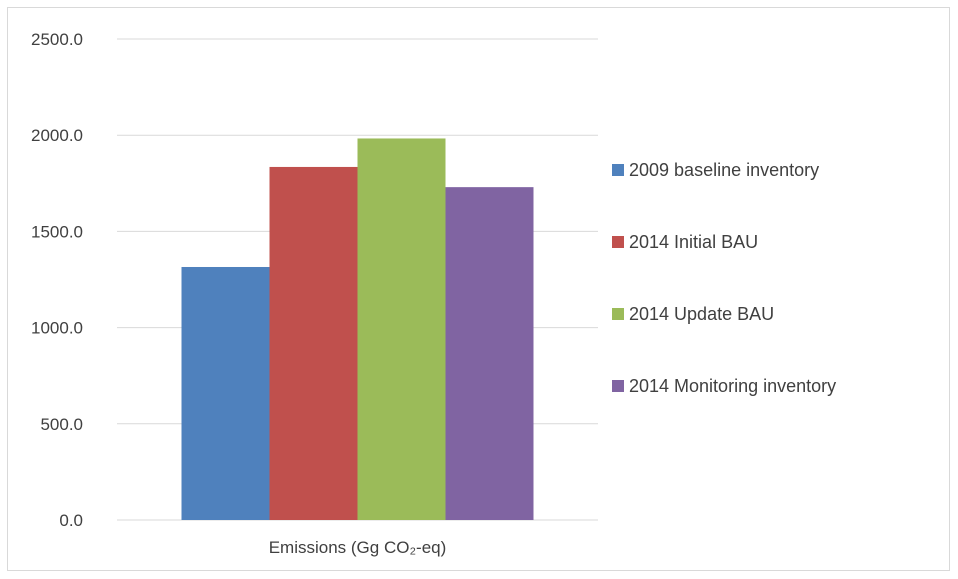 Image resolution: width=958 pixels, height=579 pixels. I want to click on y-axis-ticks: 0.0 500.0 1000.0 1500.0 2000.0 2500.0, so click(57, 280).